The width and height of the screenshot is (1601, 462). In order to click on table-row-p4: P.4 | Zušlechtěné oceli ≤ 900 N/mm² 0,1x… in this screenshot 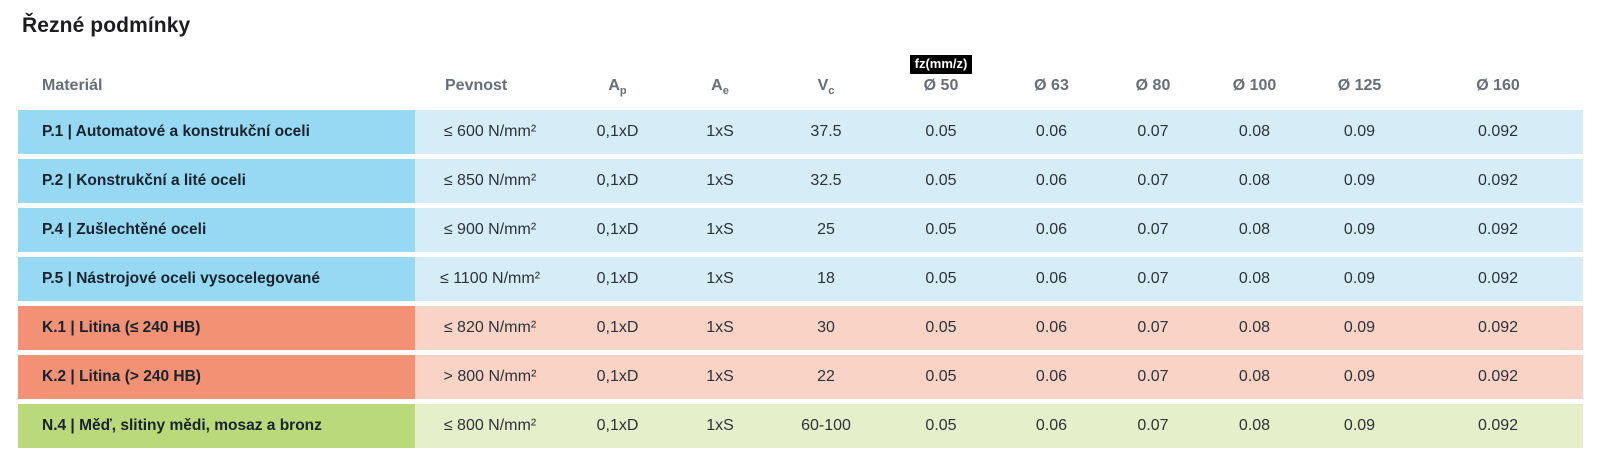, I will do `click(800, 230)`.